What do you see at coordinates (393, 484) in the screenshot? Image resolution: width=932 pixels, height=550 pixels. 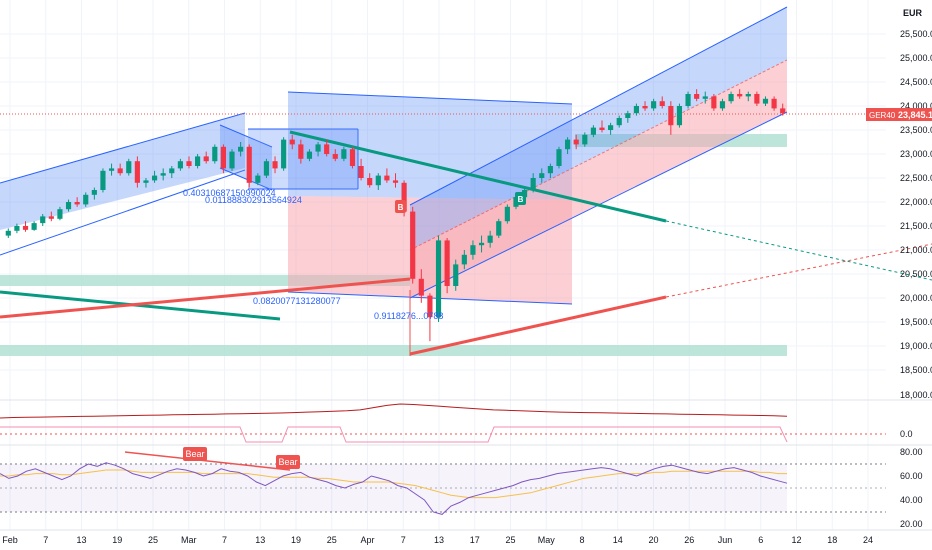 I see `rsi-ma-line` at bounding box center [393, 484].